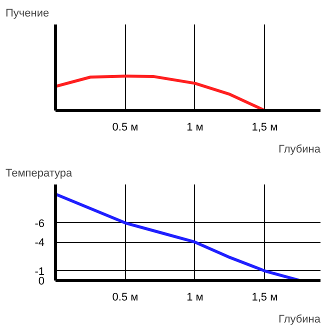 The height and width of the screenshot is (330, 330). I want to click on y-axis-title: Пучение, so click(28, 14).